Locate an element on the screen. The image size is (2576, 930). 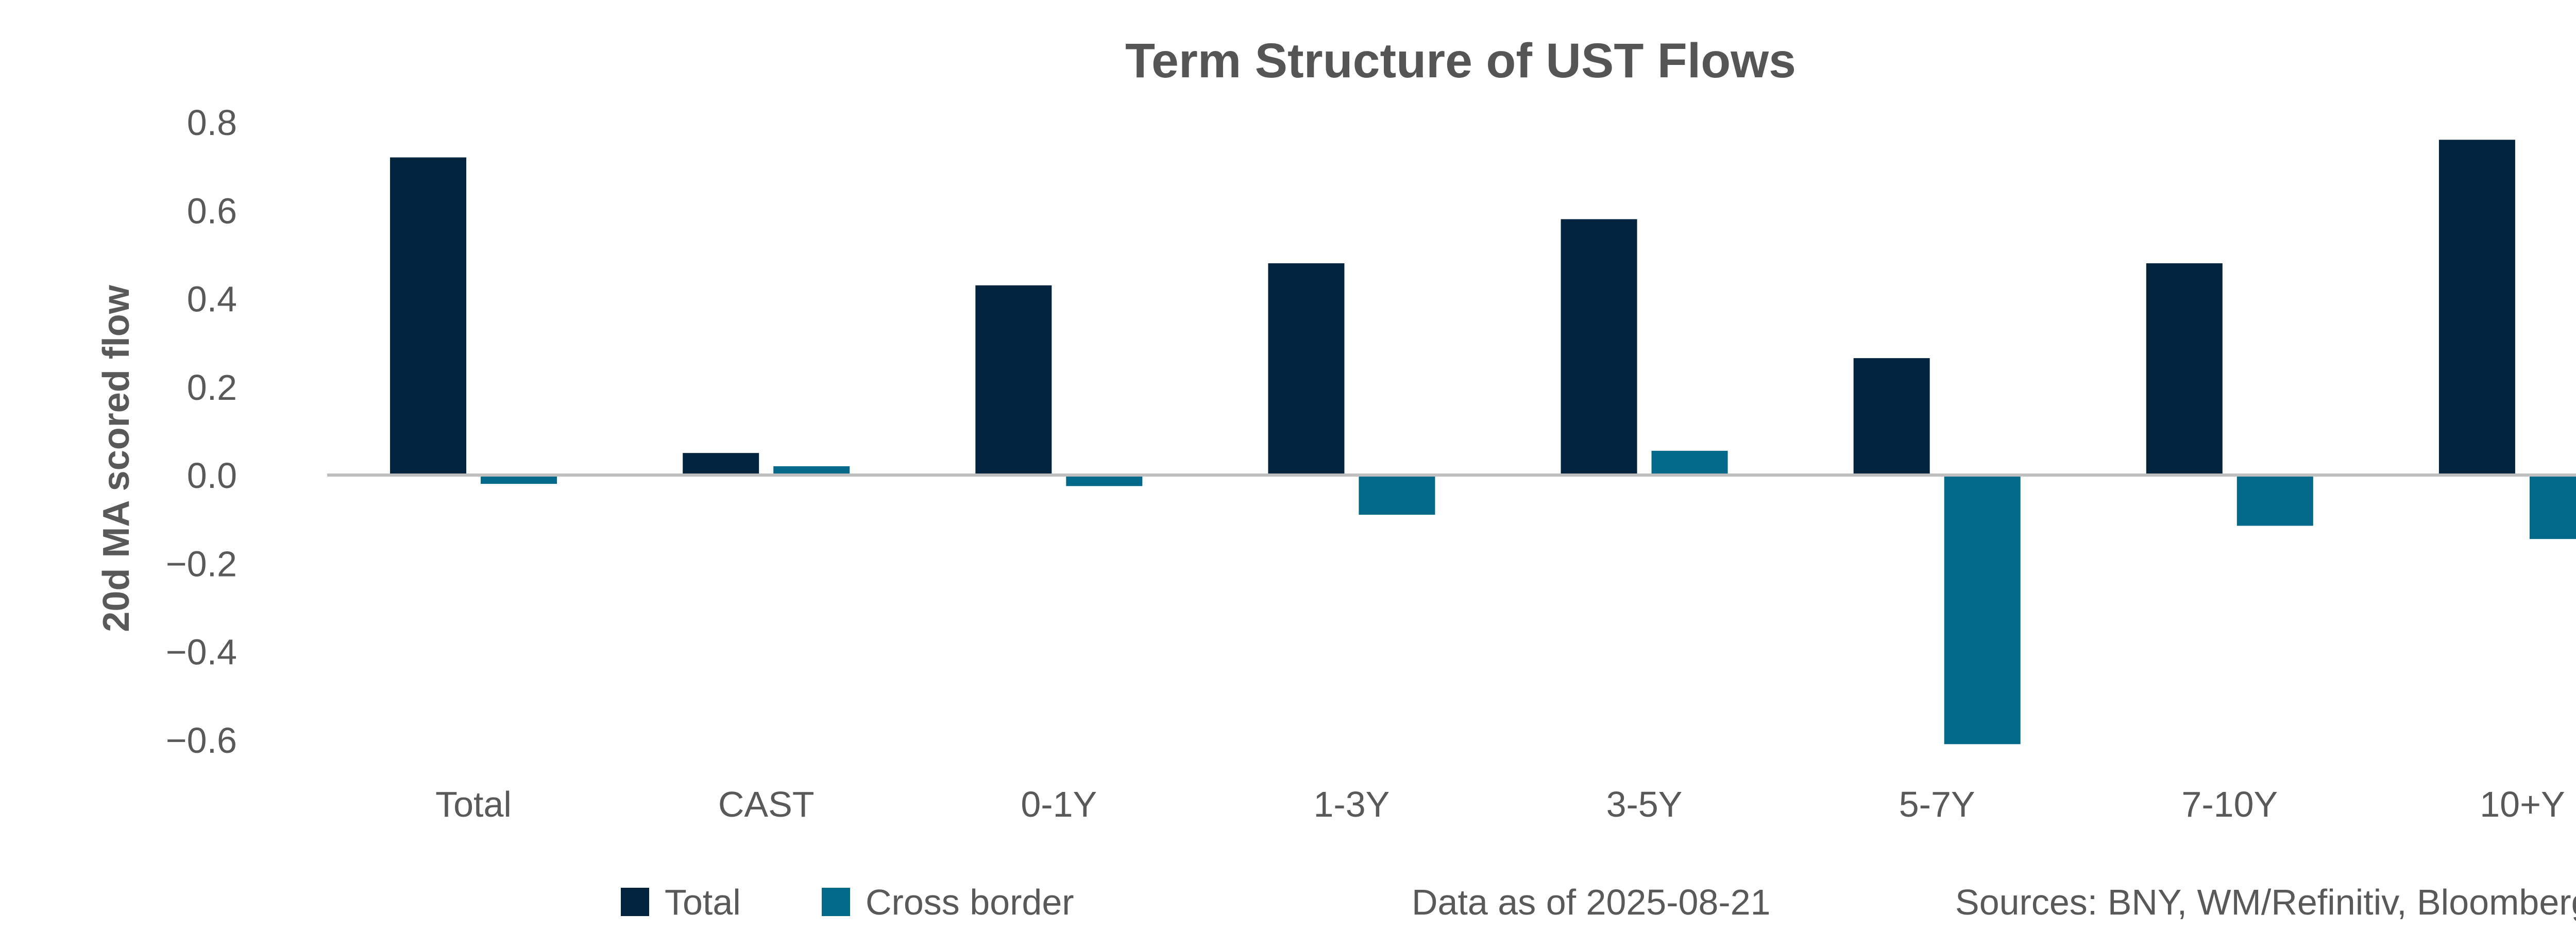
legend-swatch-total is located at coordinates (635, 902).